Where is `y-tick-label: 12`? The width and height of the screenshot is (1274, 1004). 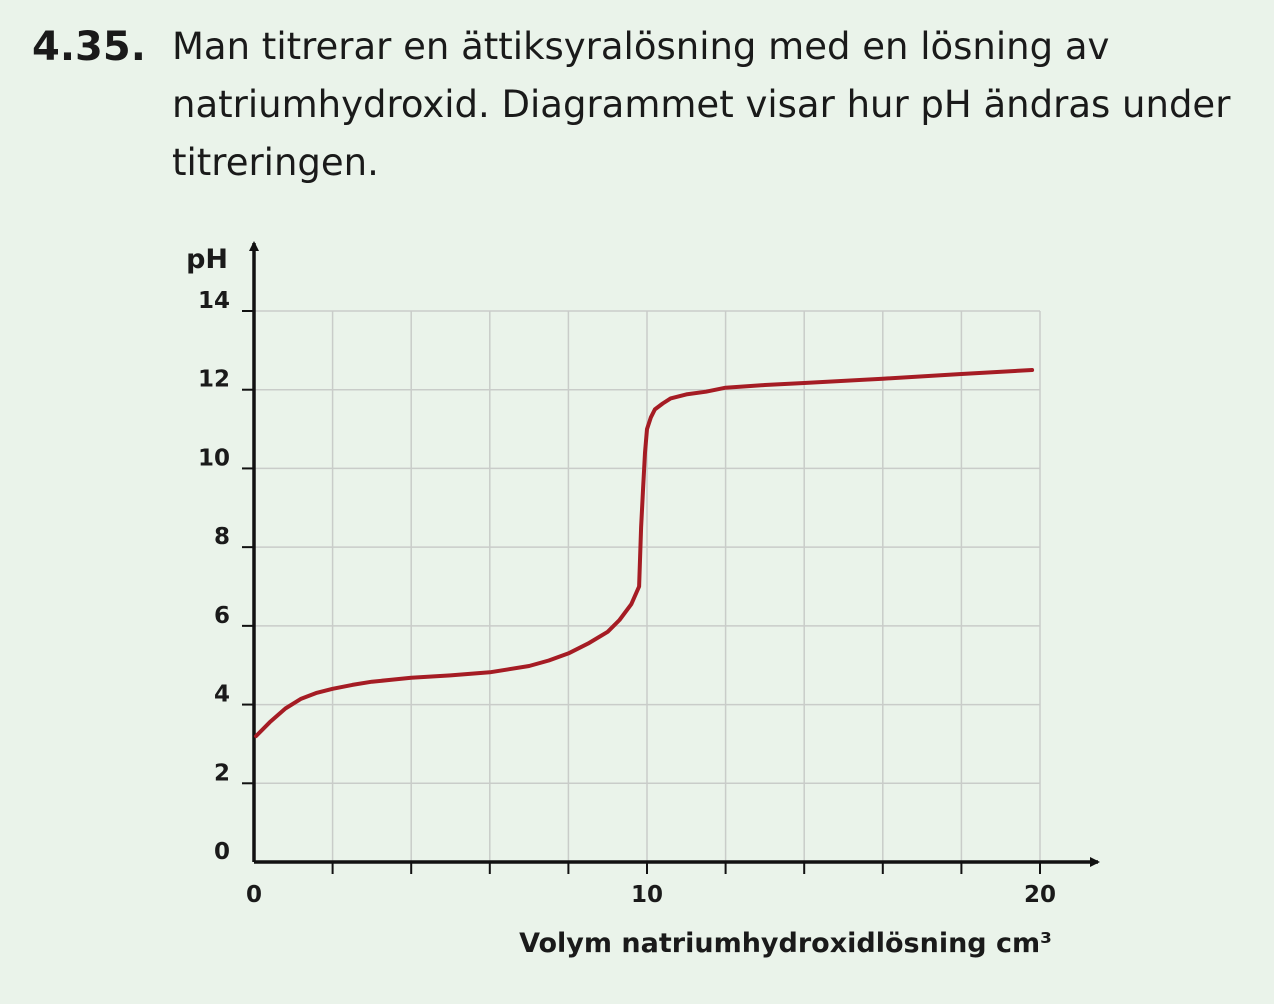
y-tick-label: 12 is located at coordinates (214, 380).